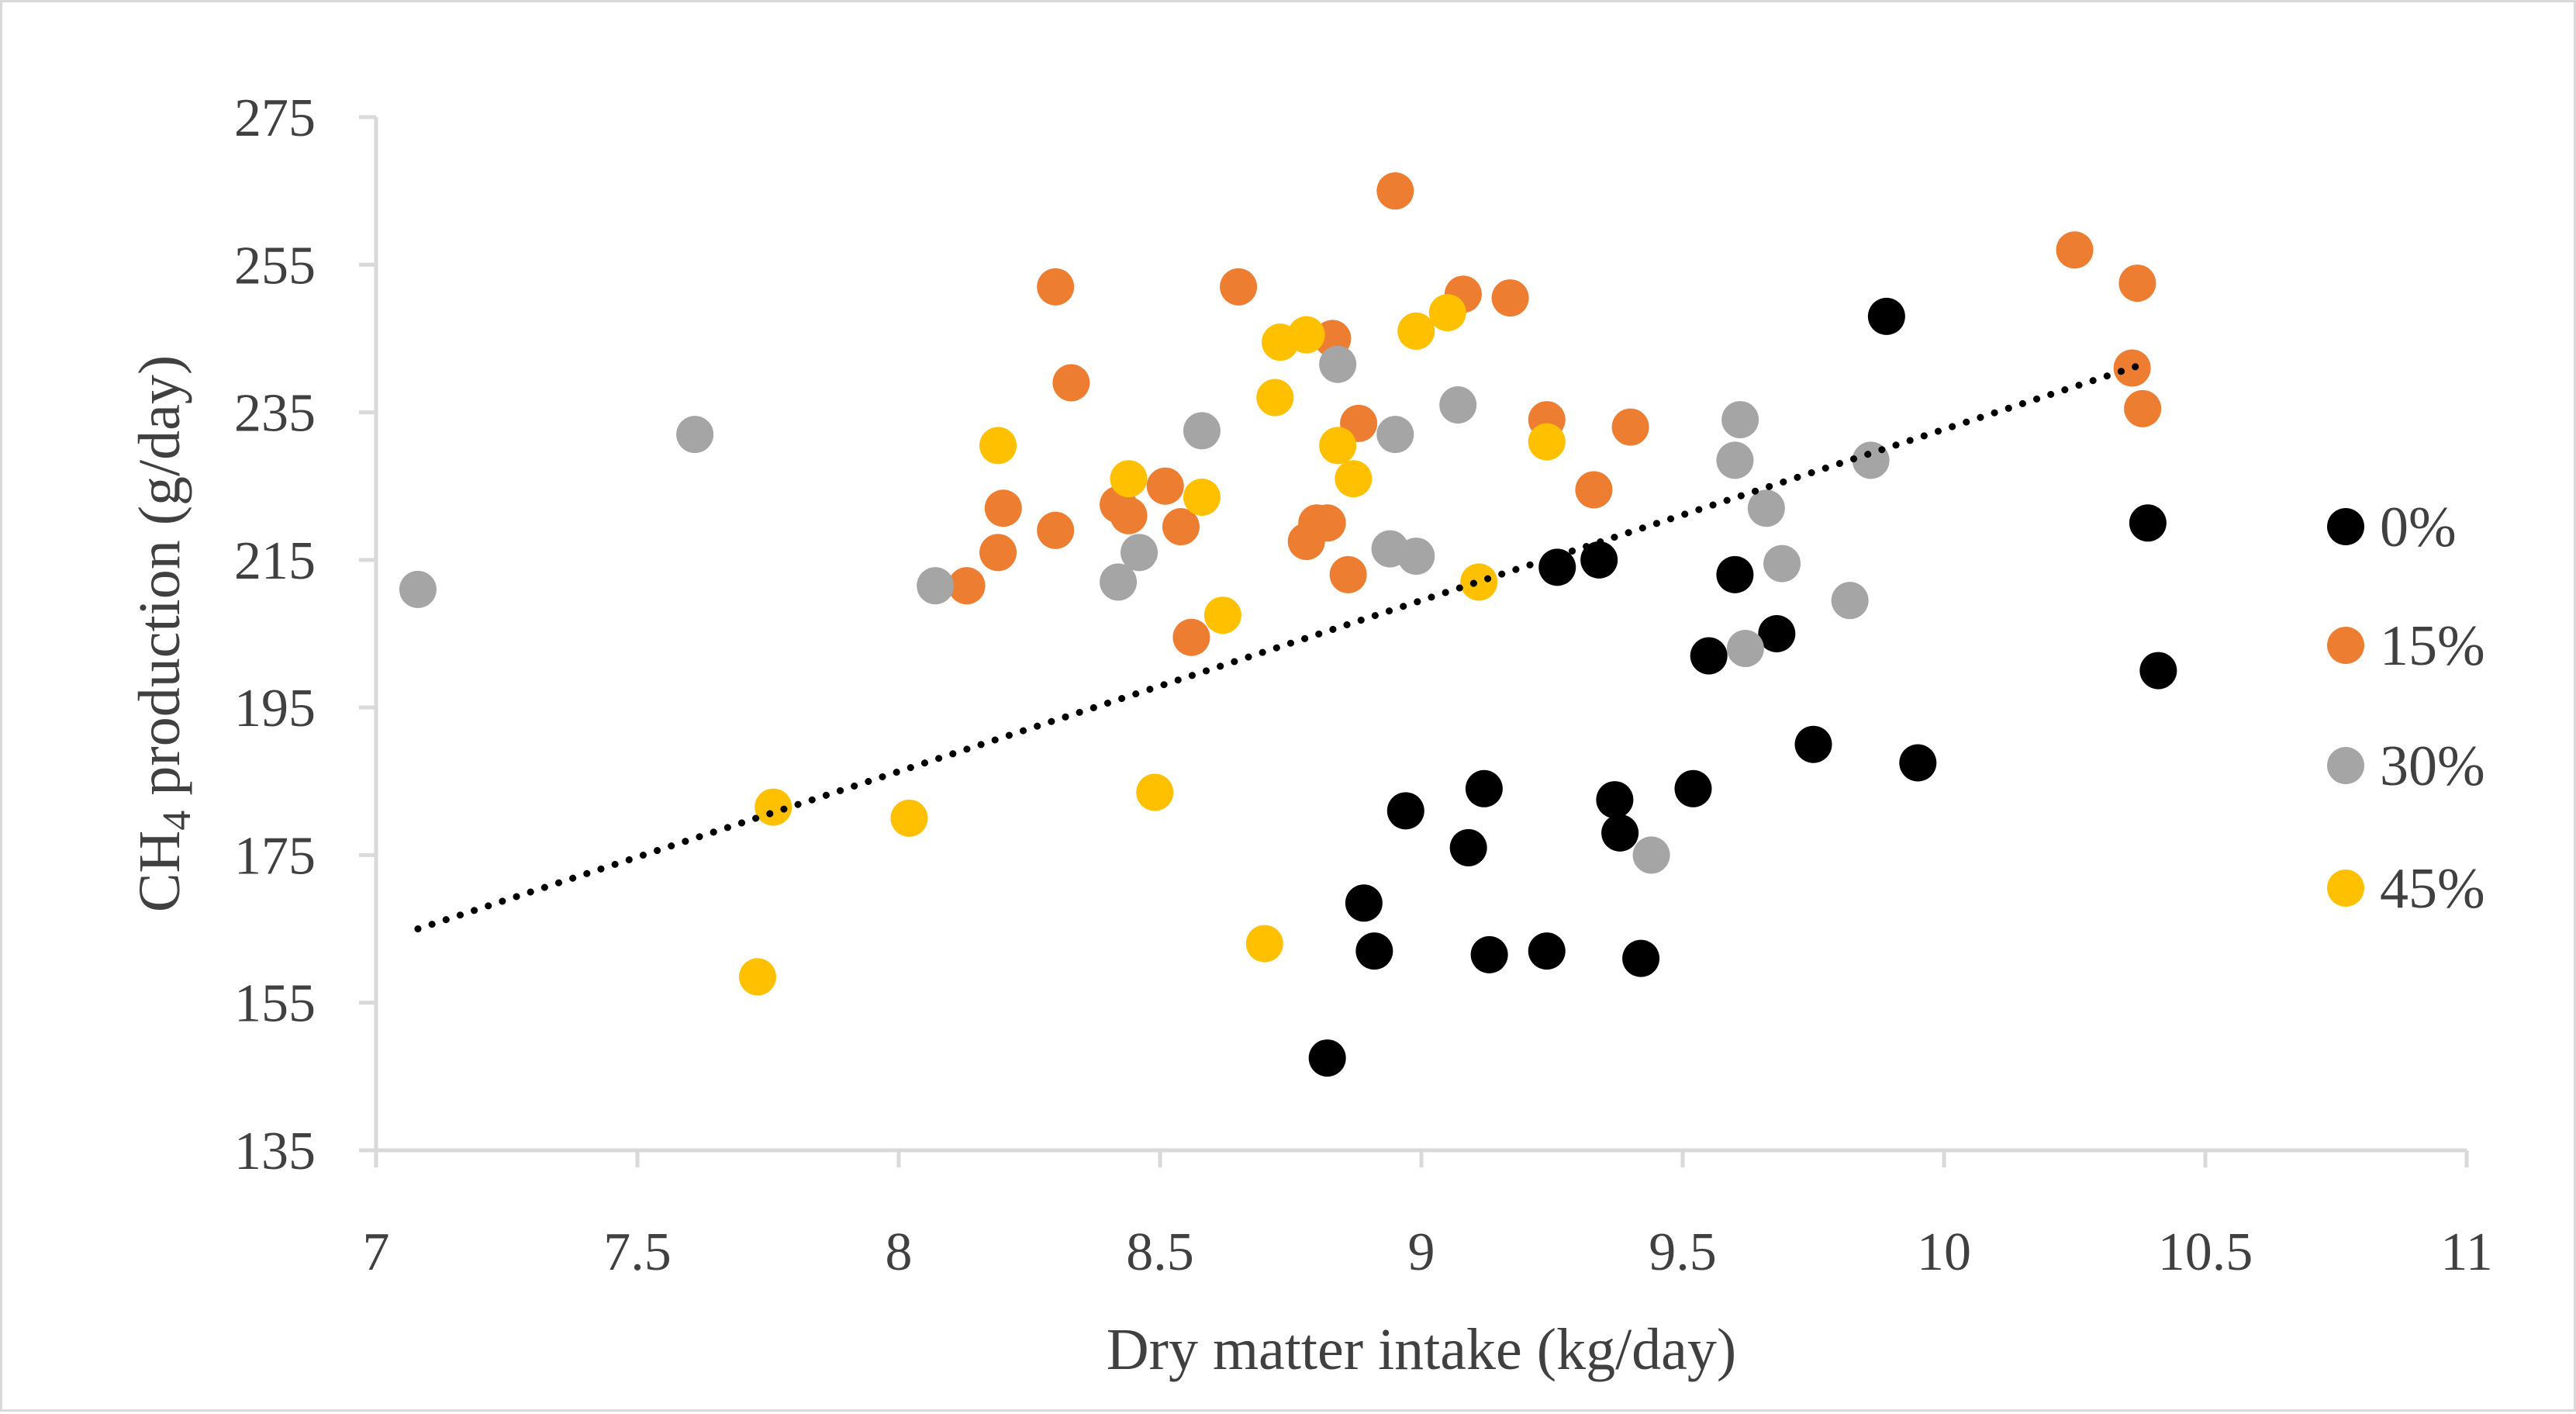 Image resolution: width=2576 pixels, height=1414 pixels. I want to click on x-axis-title: Dry matter intake (kg/day), so click(1422, 1349).